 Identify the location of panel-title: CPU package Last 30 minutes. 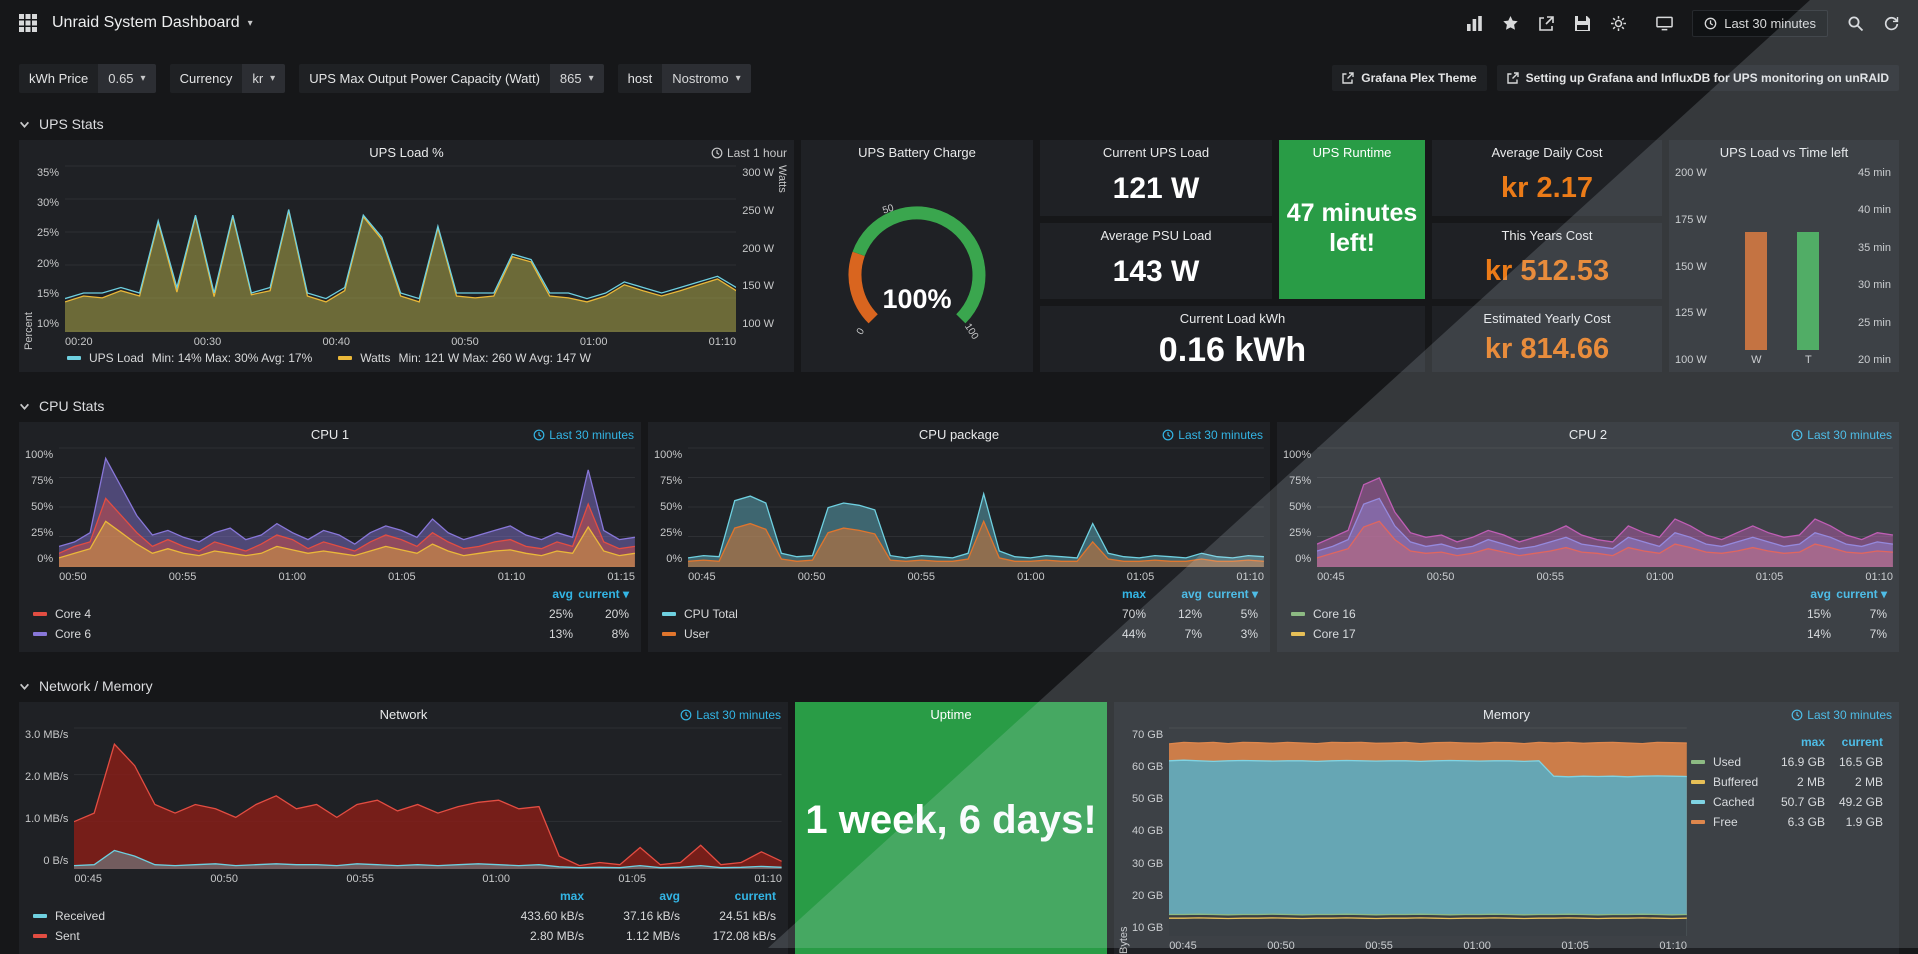
(959, 434).